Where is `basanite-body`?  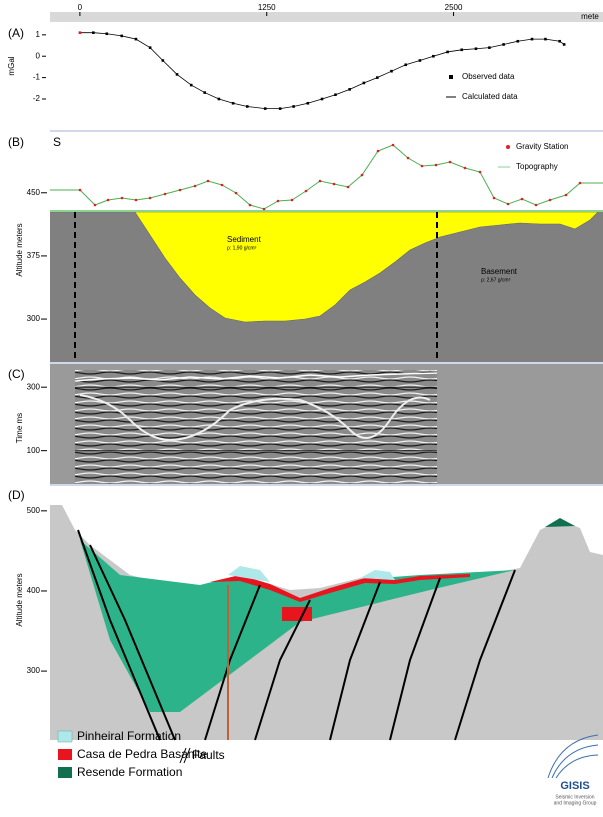
basanite-body is located at coordinates (297, 614).